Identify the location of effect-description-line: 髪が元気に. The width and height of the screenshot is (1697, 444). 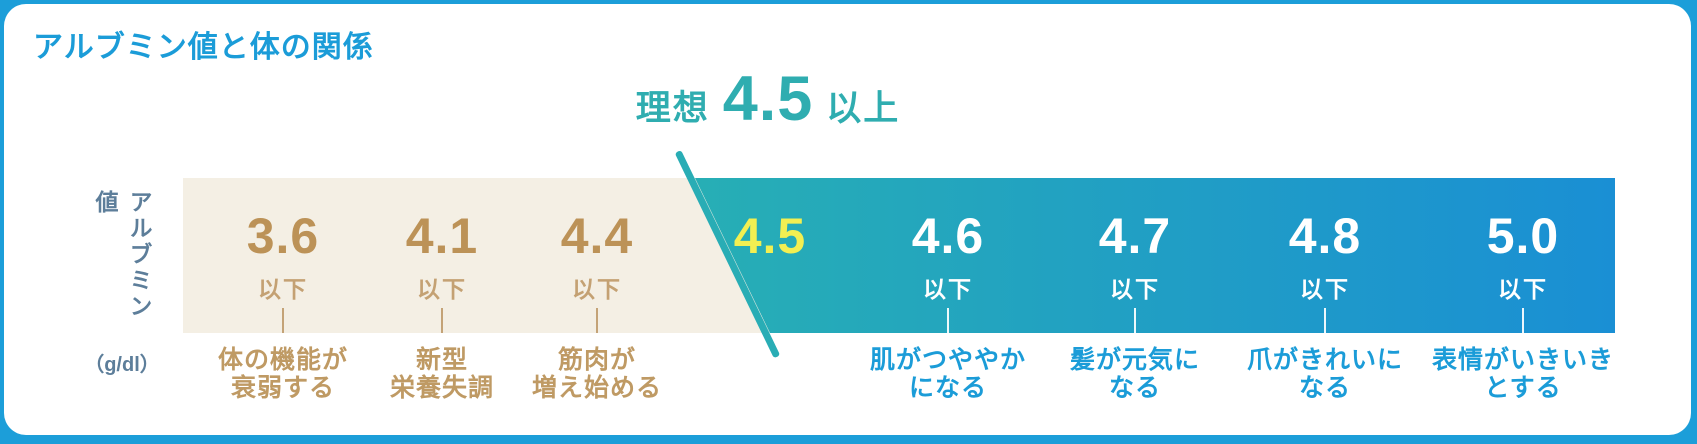
(1134, 360).